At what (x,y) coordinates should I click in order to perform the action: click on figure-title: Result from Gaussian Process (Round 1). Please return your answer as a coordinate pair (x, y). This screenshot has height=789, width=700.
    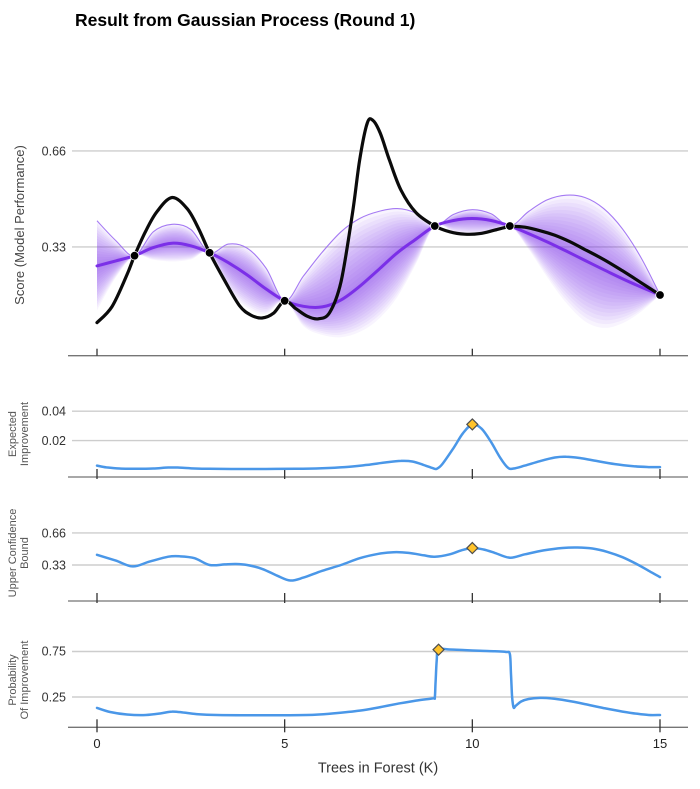
    Looking at the image, I should click on (245, 20).